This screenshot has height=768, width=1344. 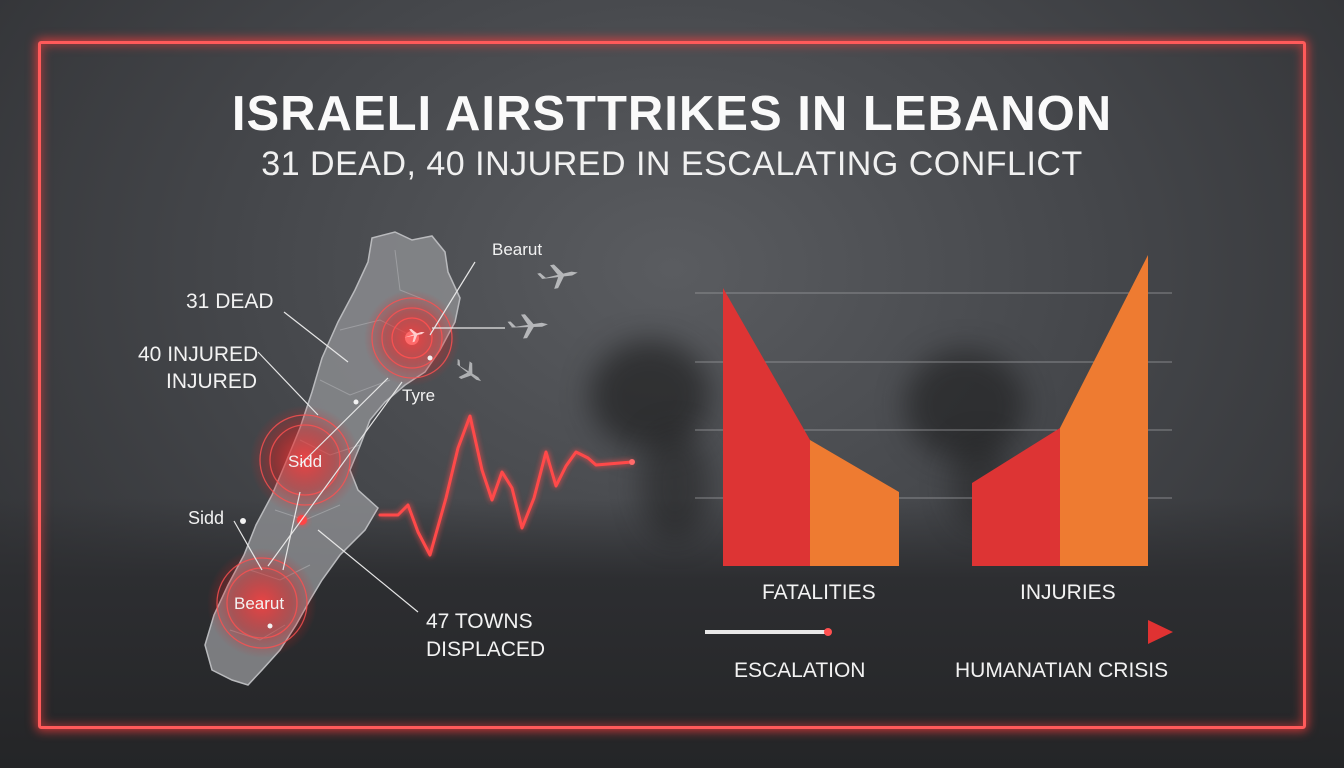 What do you see at coordinates (672, 114) in the screenshot?
I see `page-title: ISRAELI AIRSTTRIKES IN LEBANON` at bounding box center [672, 114].